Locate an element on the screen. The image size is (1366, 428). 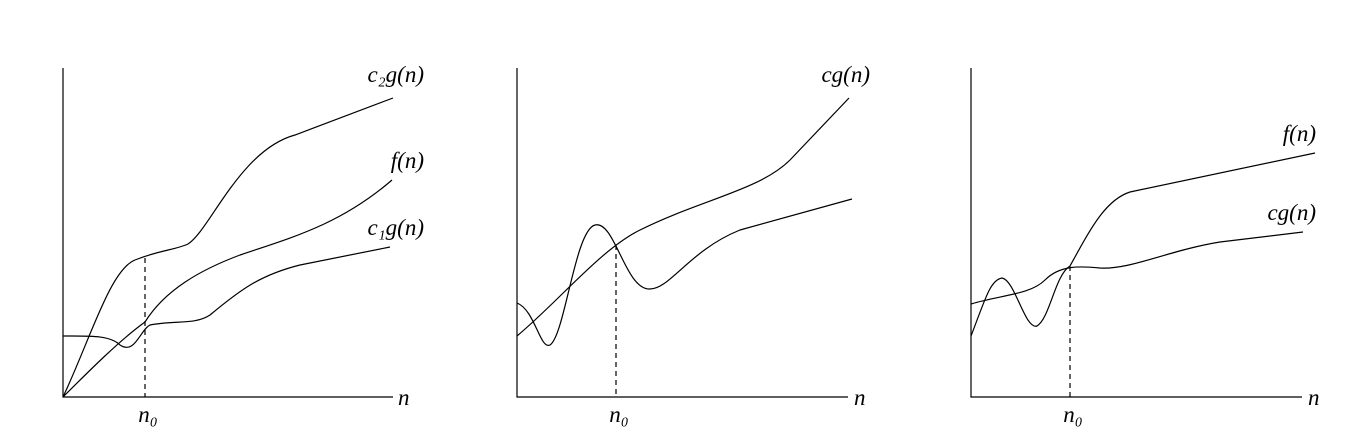
curve-label: c₁g(n) is located at coordinates (395, 227).